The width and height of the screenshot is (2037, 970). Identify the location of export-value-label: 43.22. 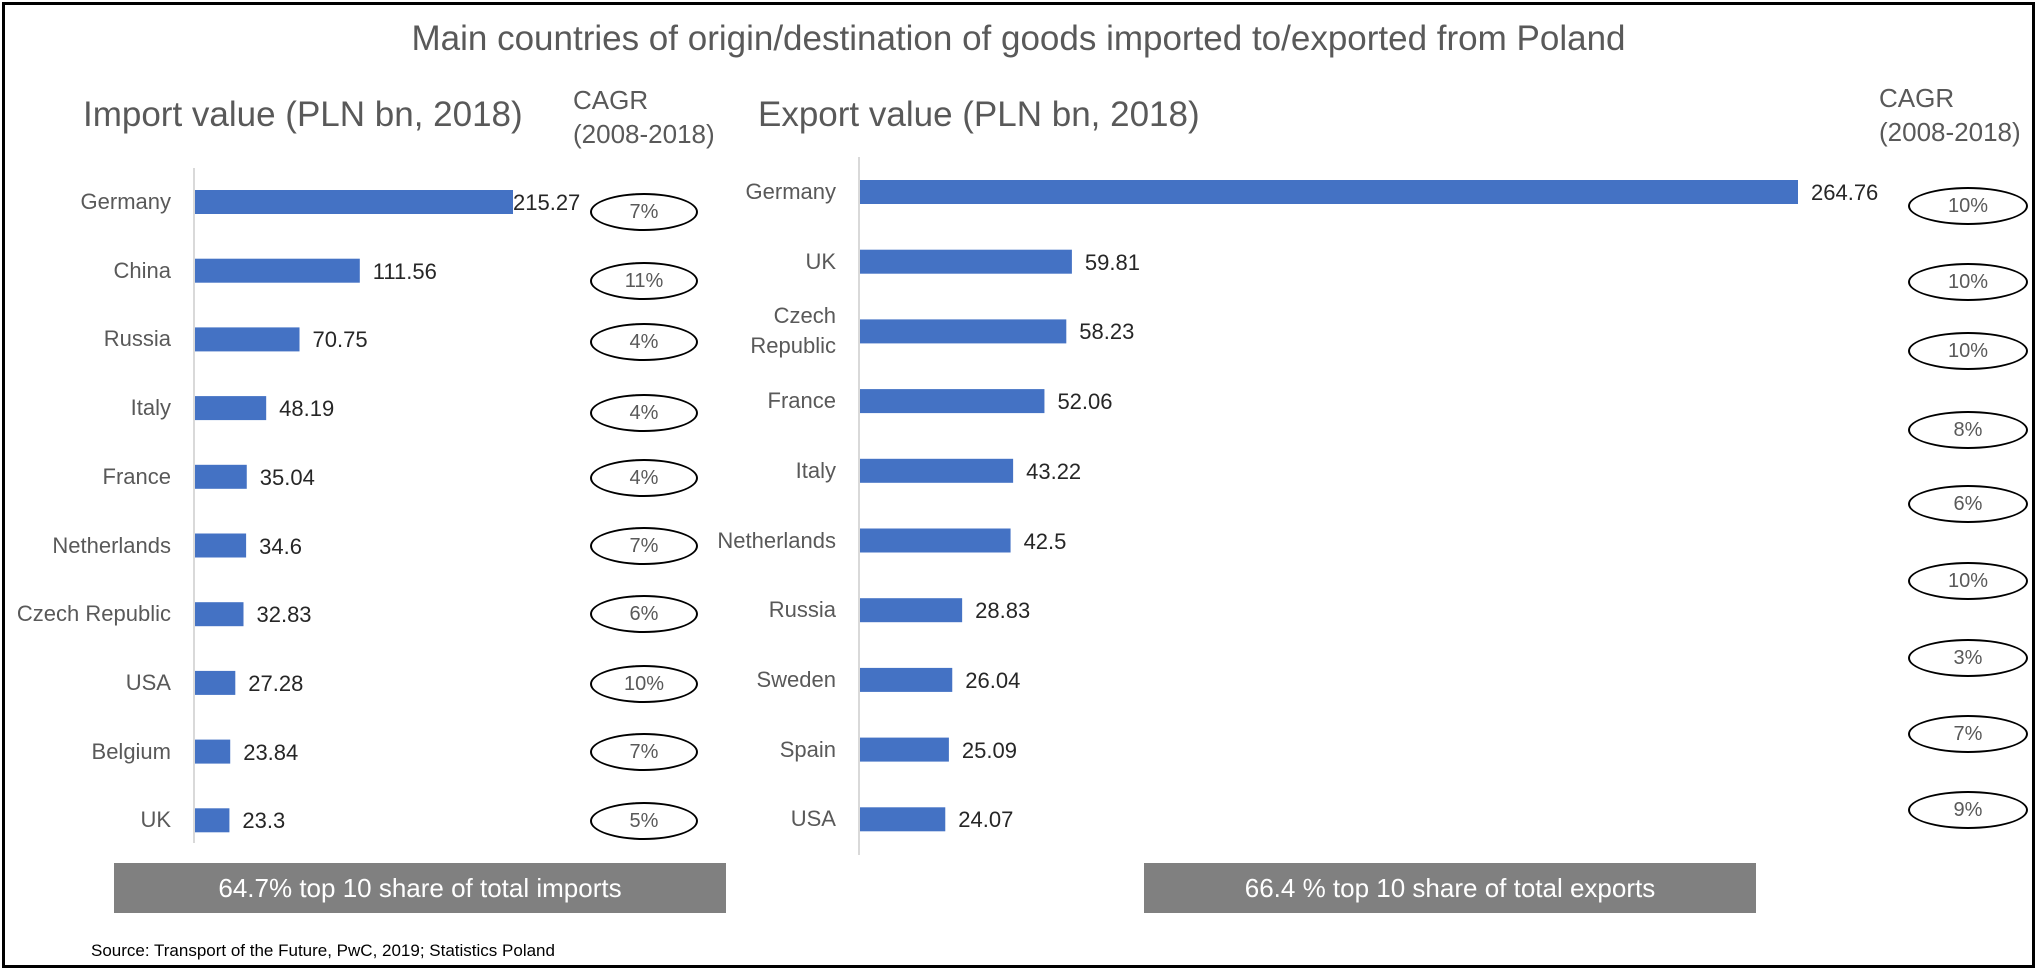
(1054, 471).